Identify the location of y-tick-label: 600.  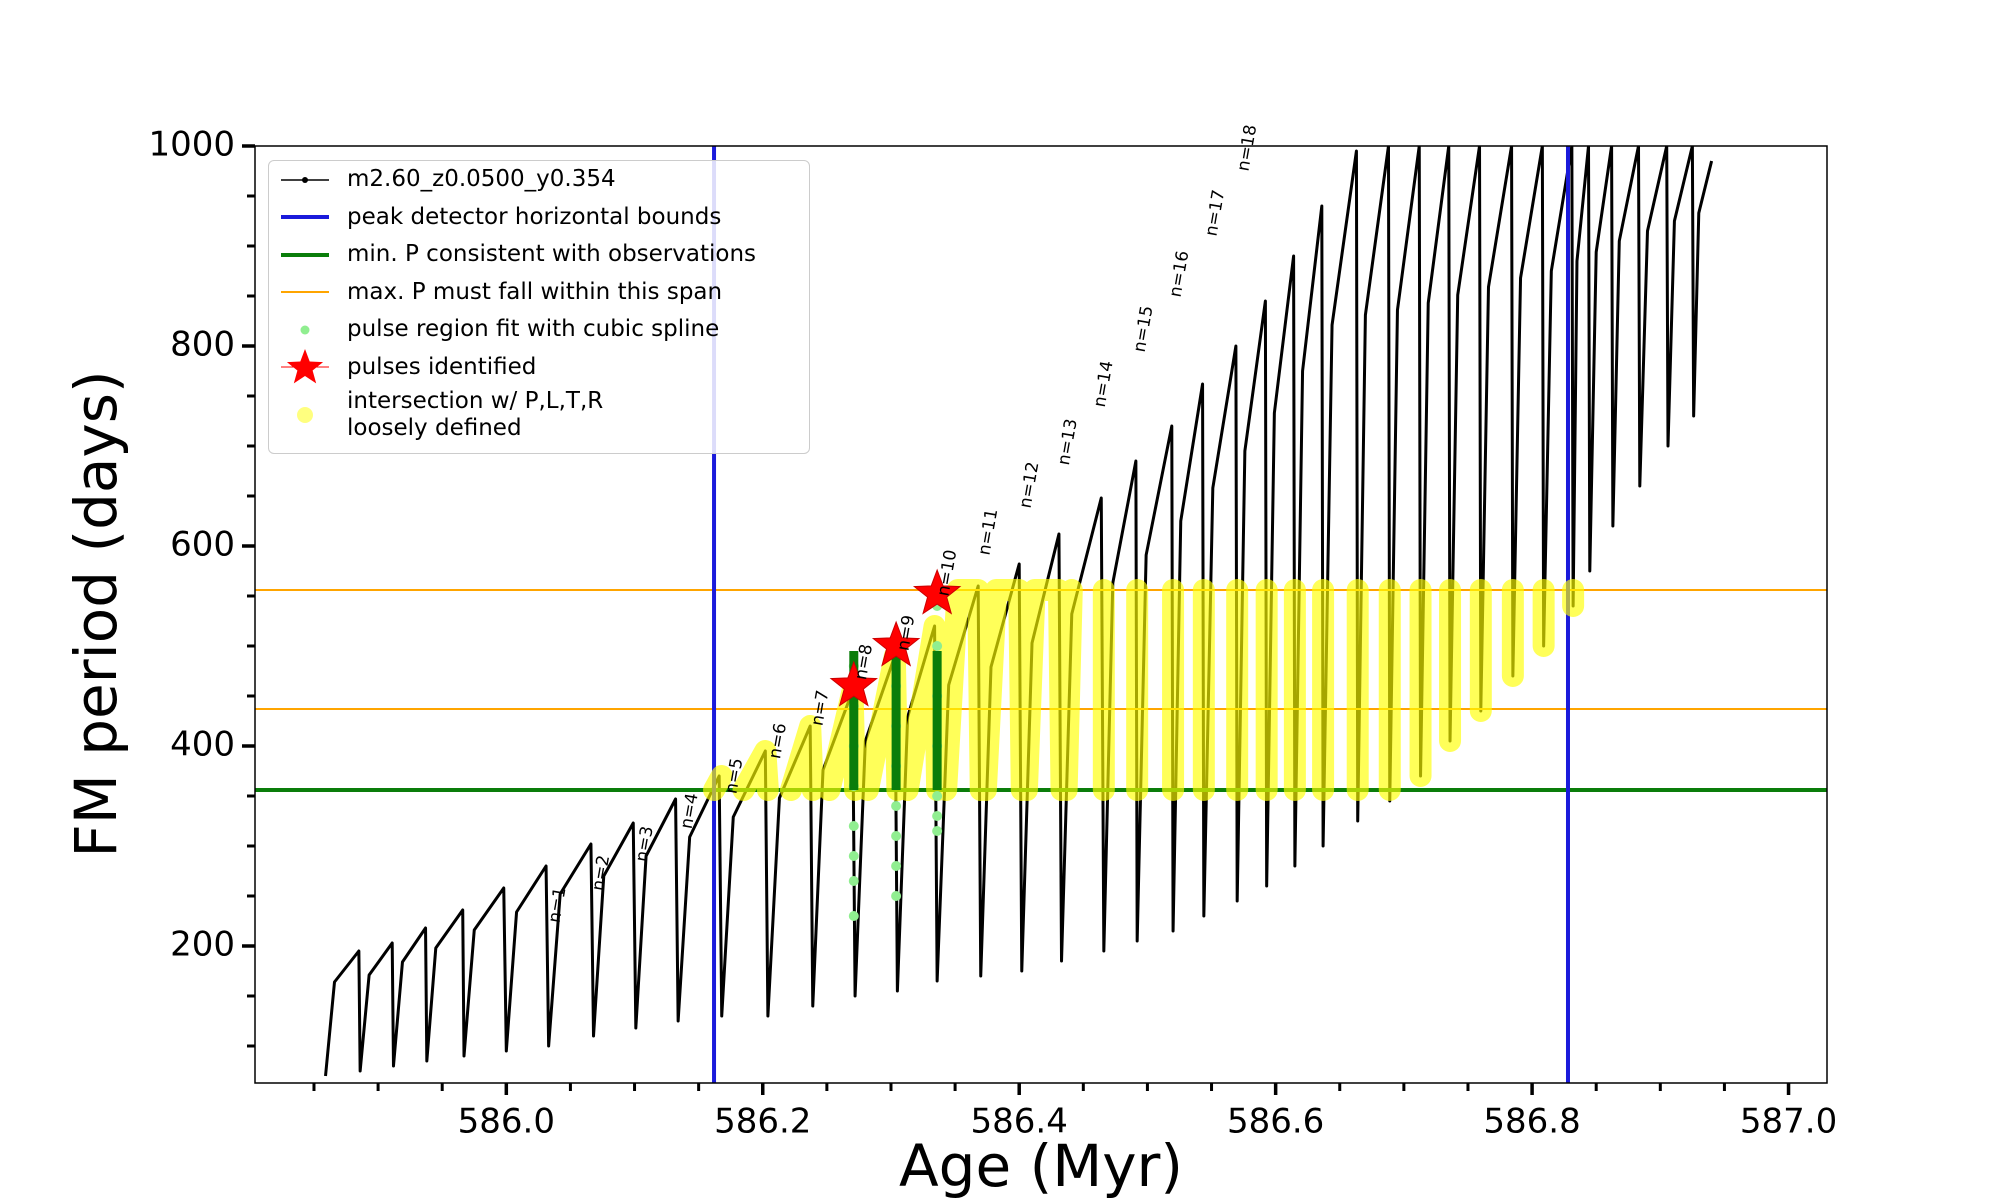
(202, 545).